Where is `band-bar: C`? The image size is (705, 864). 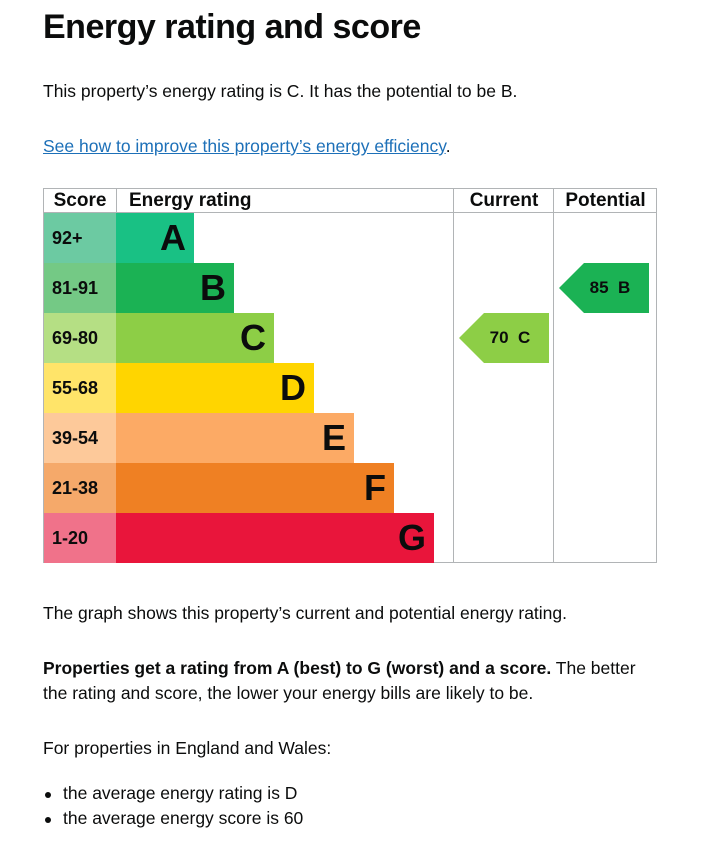 band-bar: C is located at coordinates (195, 338).